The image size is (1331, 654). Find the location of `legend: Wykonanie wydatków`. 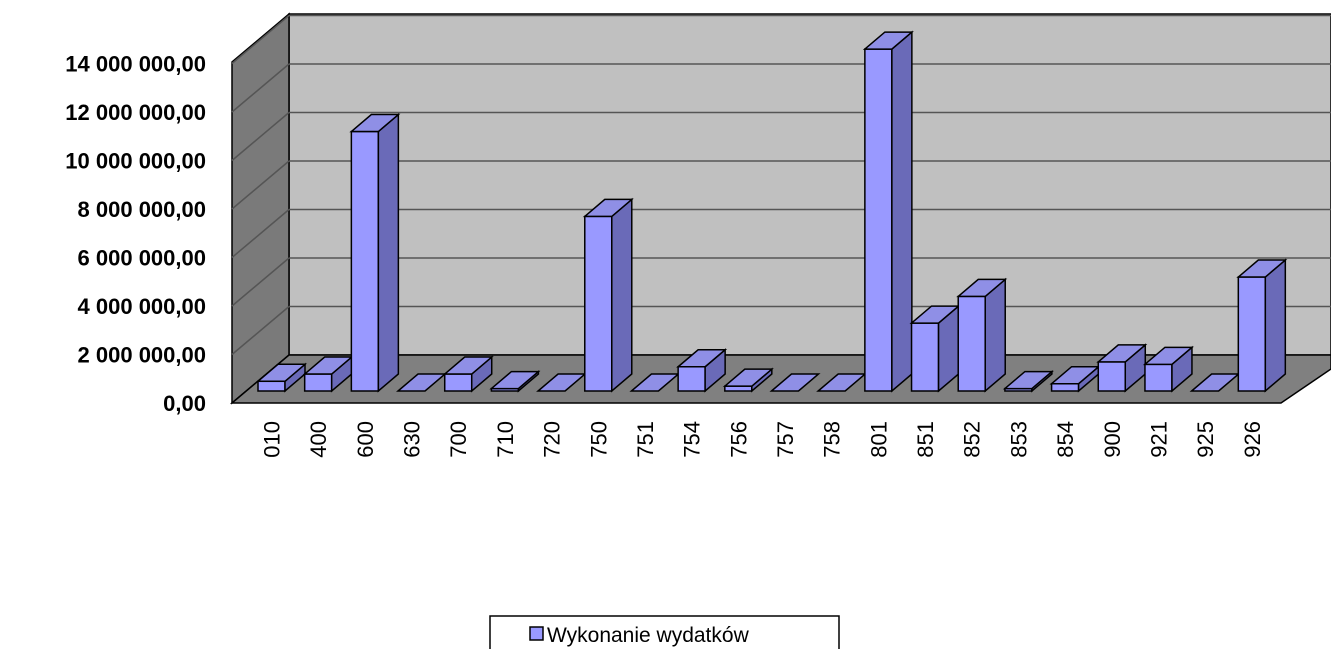

legend: Wykonanie wydatków is located at coordinates (664, 634).